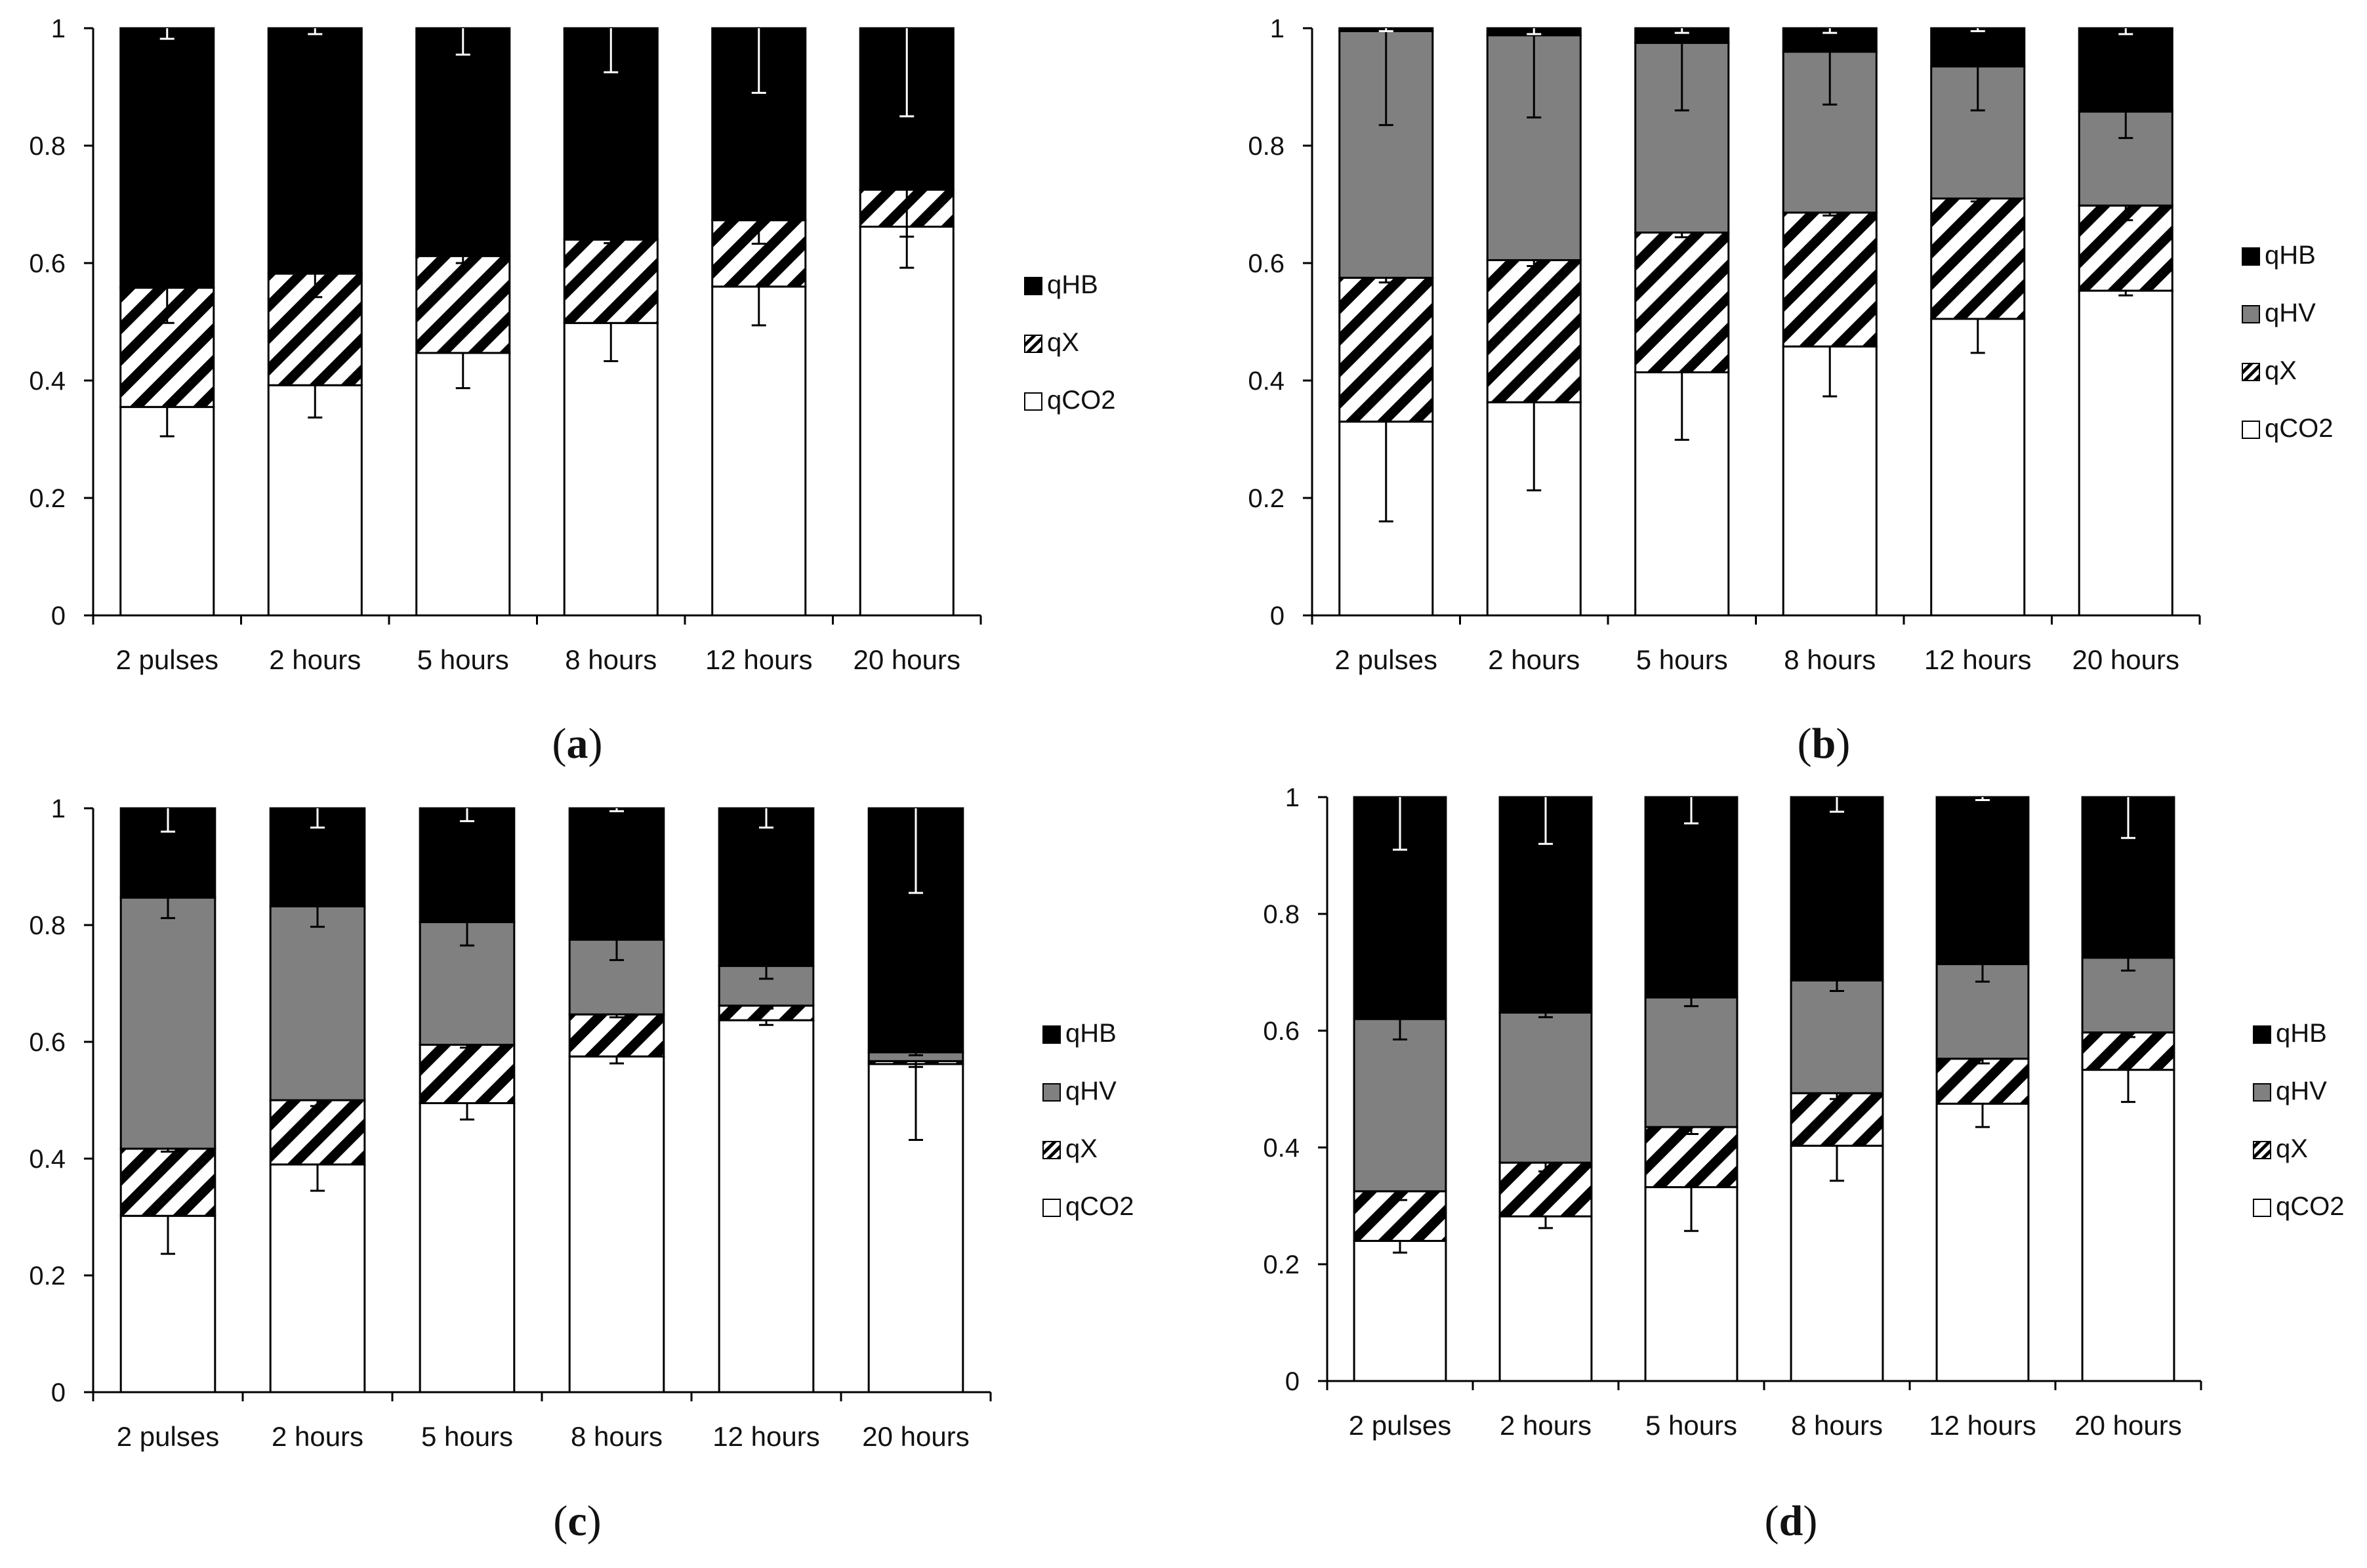 The width and height of the screenshot is (2367, 1568). I want to click on y-tick-label: 0.6, so click(48, 263).